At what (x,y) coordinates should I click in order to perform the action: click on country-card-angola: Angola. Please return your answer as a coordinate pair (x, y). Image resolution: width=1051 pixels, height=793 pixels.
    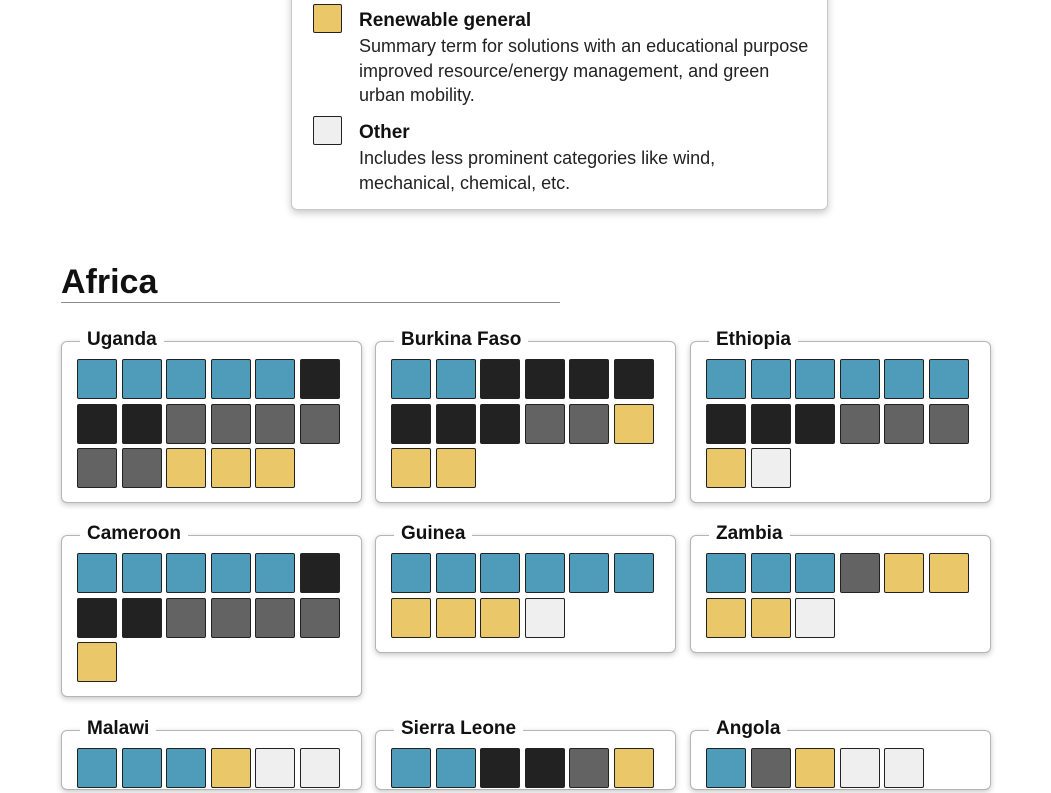
    Looking at the image, I should click on (840, 755).